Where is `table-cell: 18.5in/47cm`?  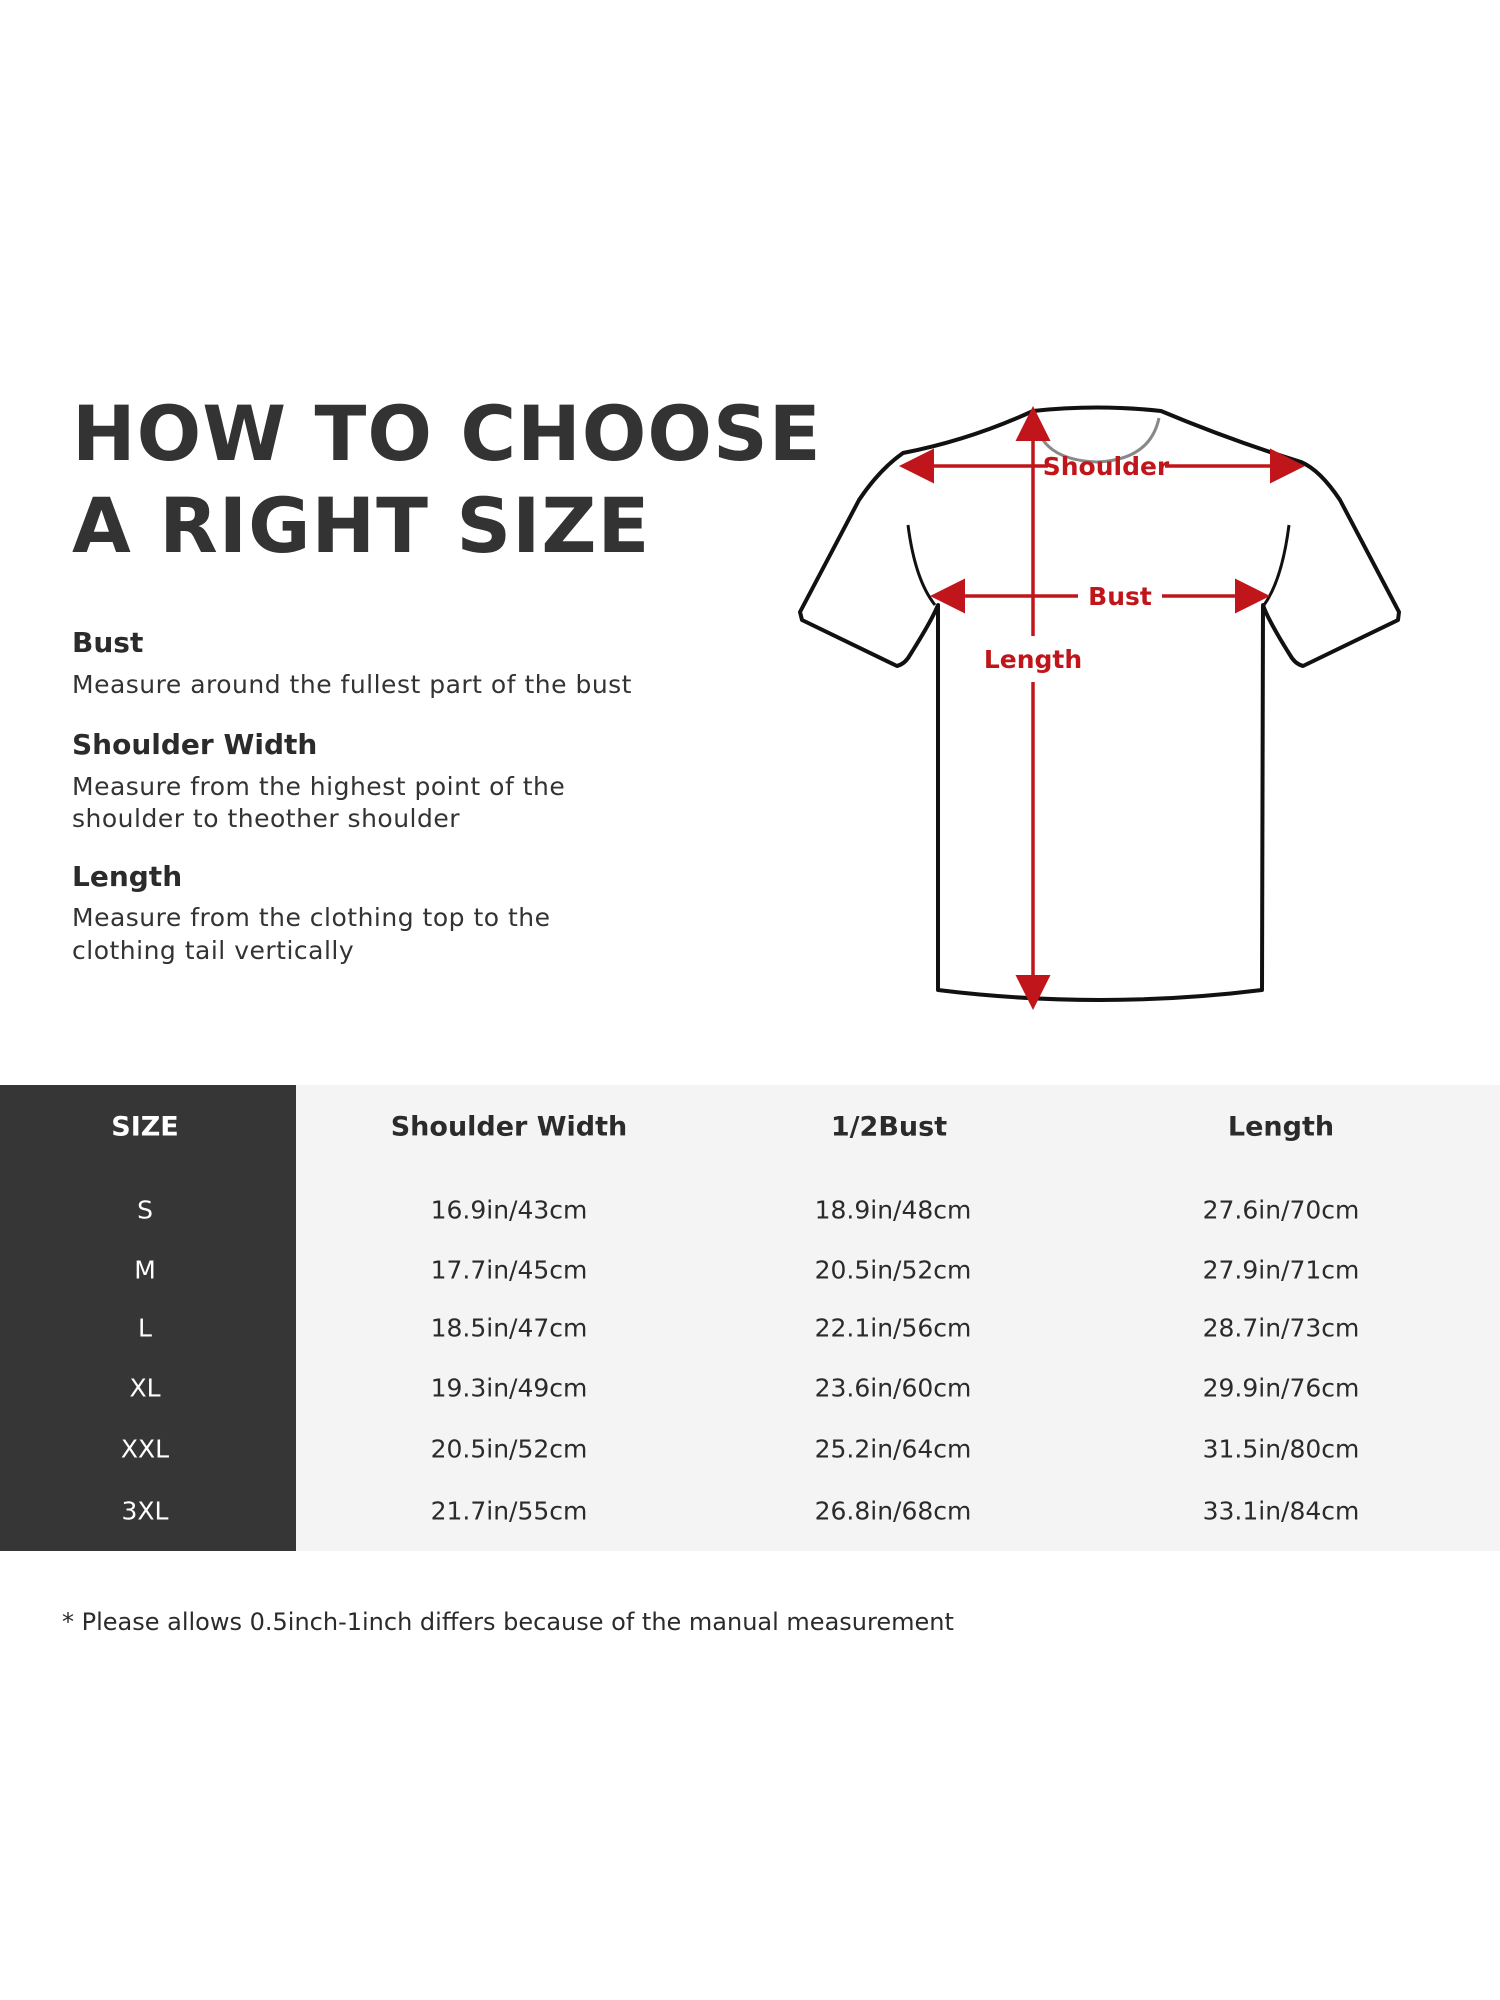 table-cell: 18.5in/47cm is located at coordinates (509, 1328).